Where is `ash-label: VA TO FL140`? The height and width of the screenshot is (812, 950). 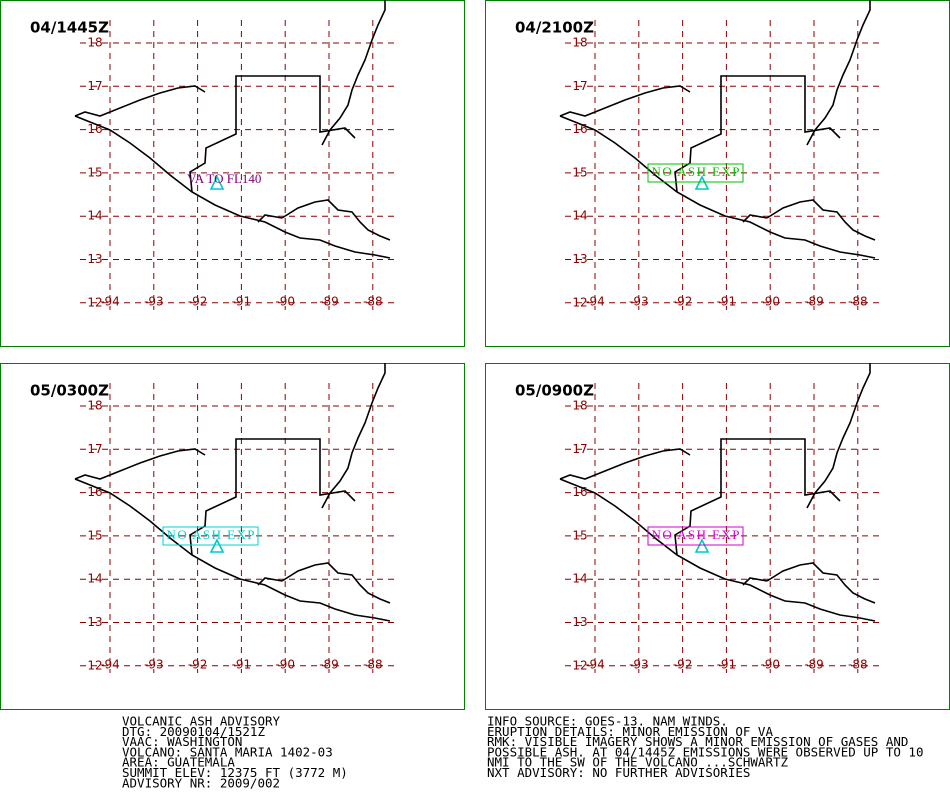 ash-label: VA TO FL140 is located at coordinates (224, 178).